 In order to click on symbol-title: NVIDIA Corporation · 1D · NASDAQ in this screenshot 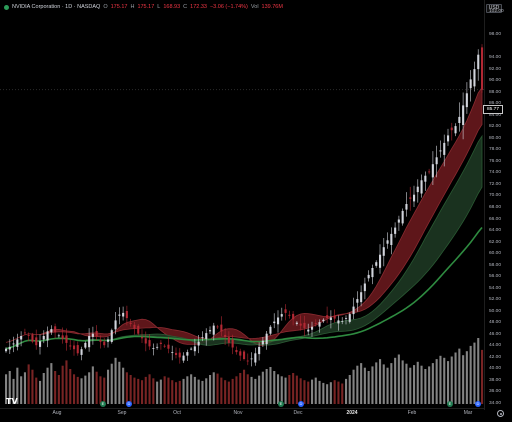, I will do `click(56, 7)`.